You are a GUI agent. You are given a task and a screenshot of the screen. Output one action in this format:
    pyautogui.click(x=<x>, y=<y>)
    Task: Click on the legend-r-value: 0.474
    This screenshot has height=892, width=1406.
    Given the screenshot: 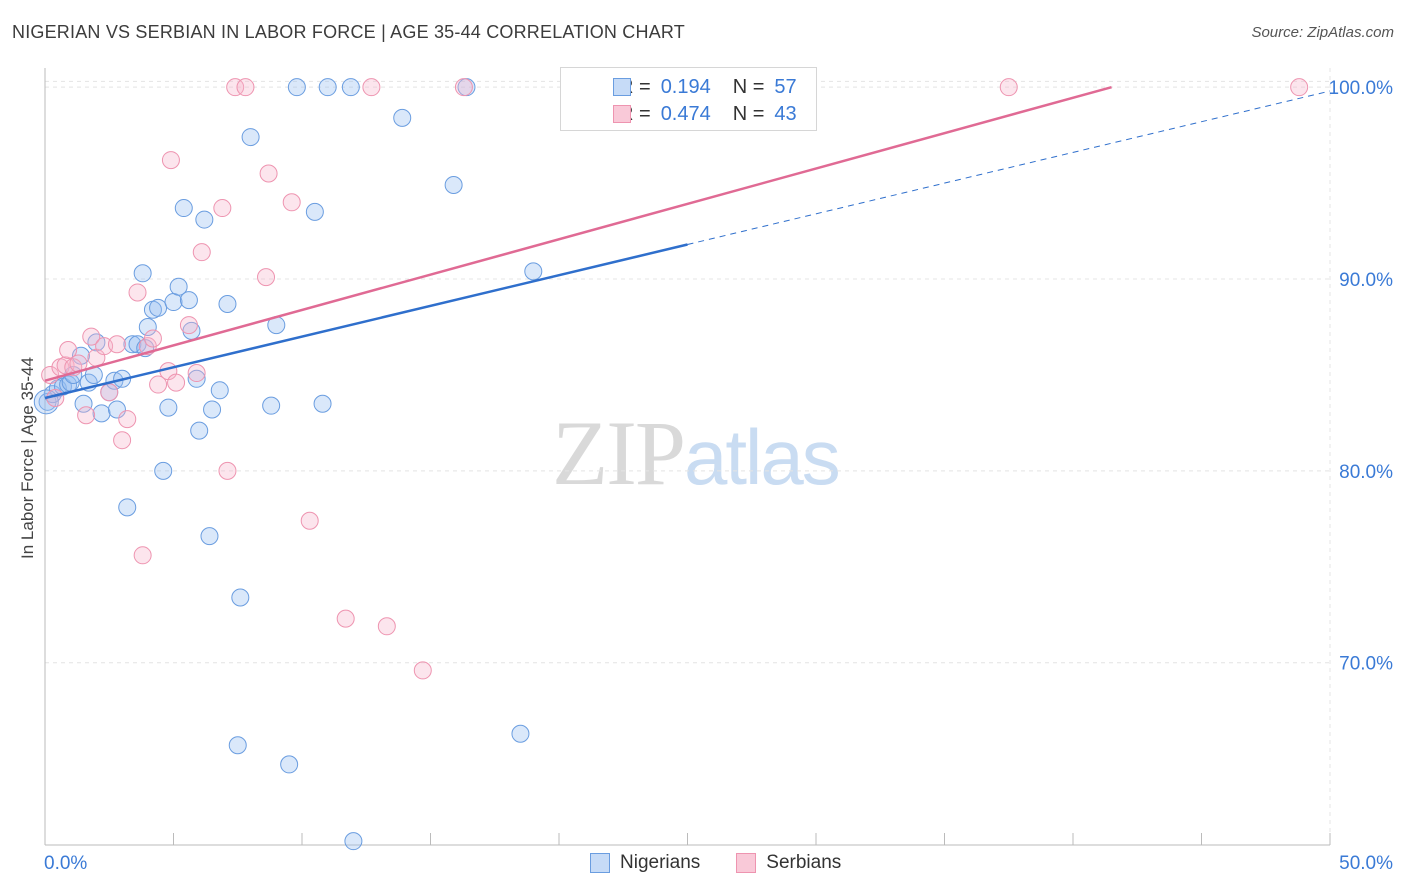 What is the action you would take?
    pyautogui.click(x=685, y=113)
    